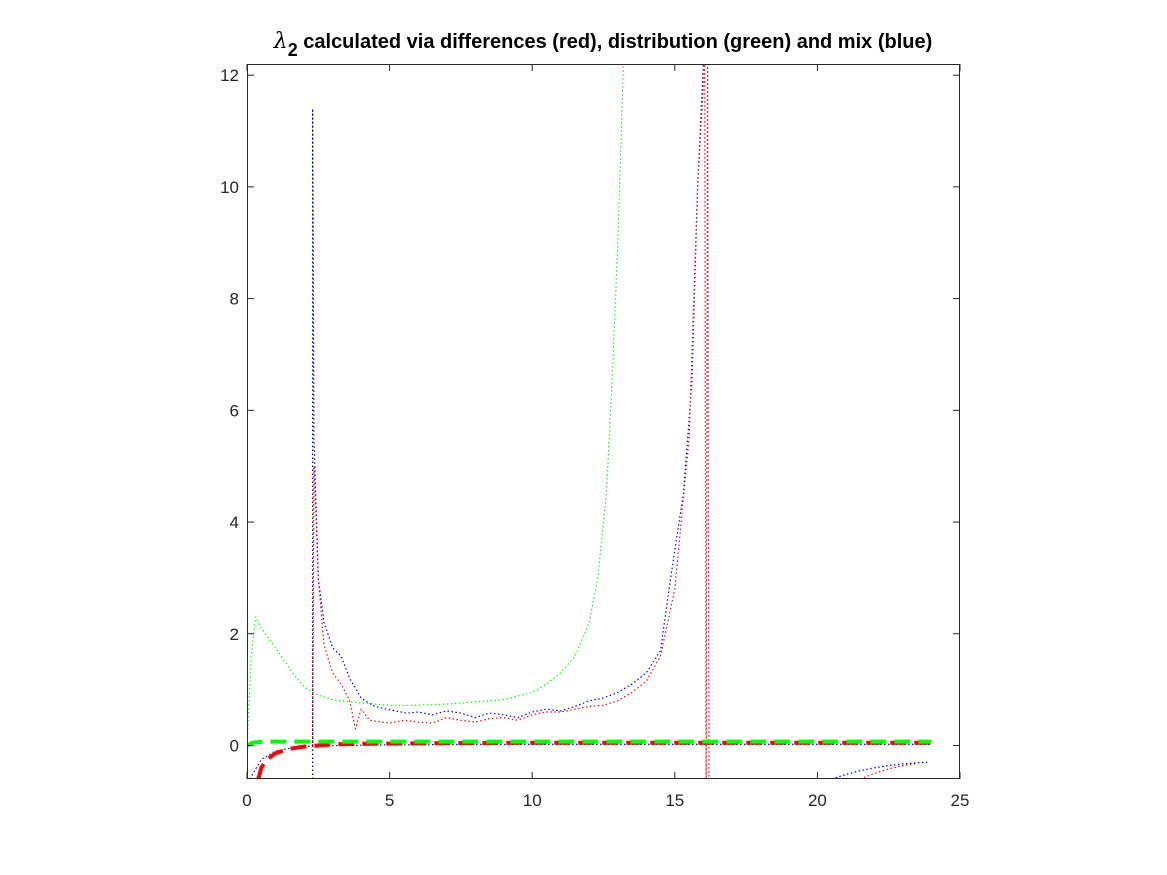 The height and width of the screenshot is (875, 1167). Describe the element at coordinates (234, 522) in the screenshot. I see `y-tick-label: 4` at that location.